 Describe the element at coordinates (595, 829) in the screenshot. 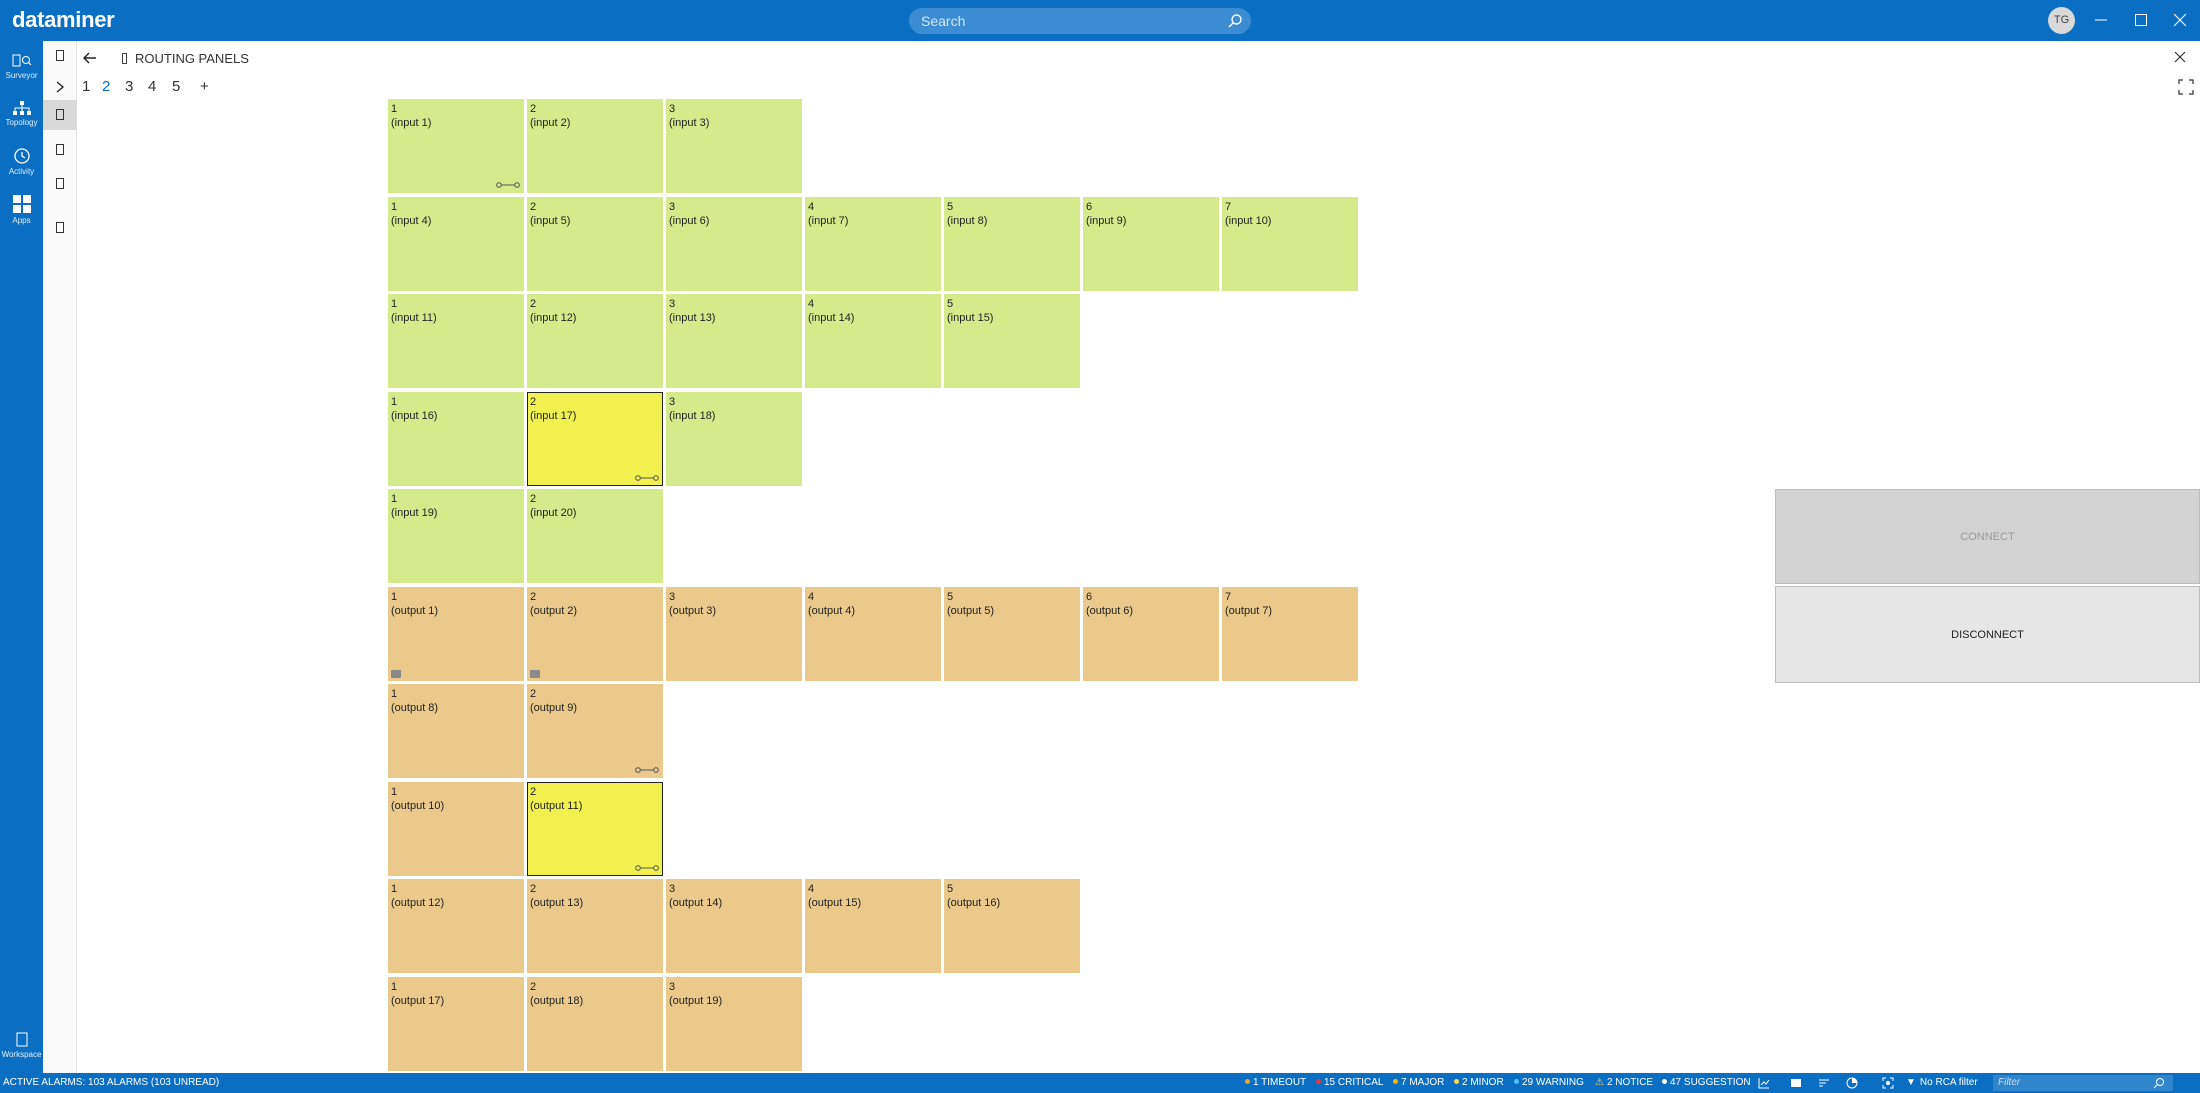

I see `output-button: 2 (output 11)` at that location.